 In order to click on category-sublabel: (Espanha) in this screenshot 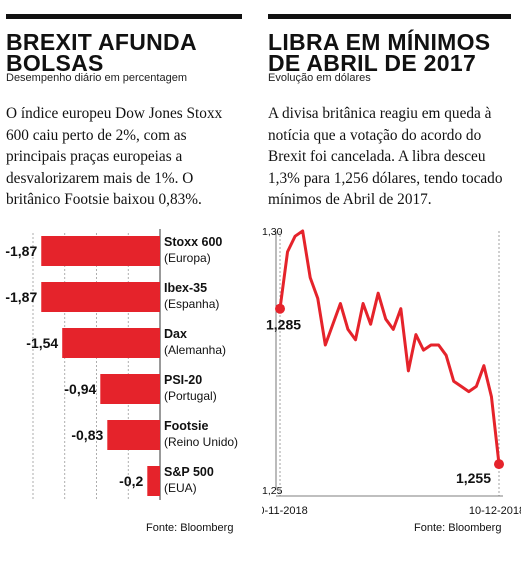, I will do `click(191, 304)`.